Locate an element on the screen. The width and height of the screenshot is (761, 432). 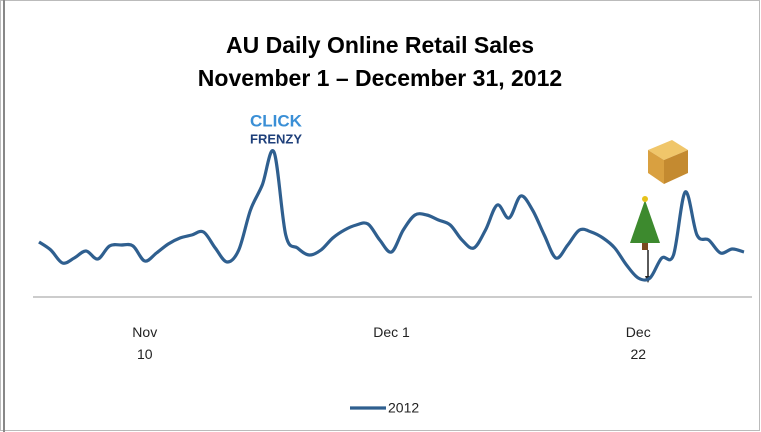
chart-title: AU Daily Online Retail Sales is located at coordinates (380, 45).